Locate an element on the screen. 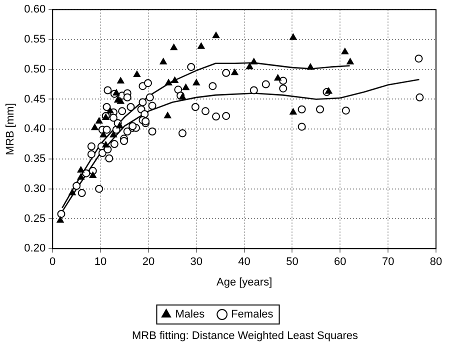  x-tick-label: 80 is located at coordinates (436, 262).